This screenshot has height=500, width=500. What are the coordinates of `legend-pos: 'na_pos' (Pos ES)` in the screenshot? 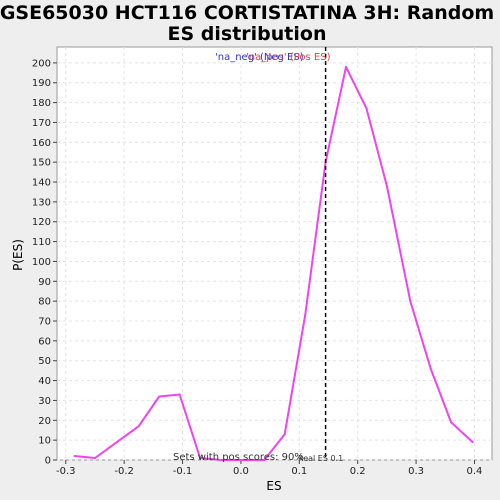 It's located at (288, 57).